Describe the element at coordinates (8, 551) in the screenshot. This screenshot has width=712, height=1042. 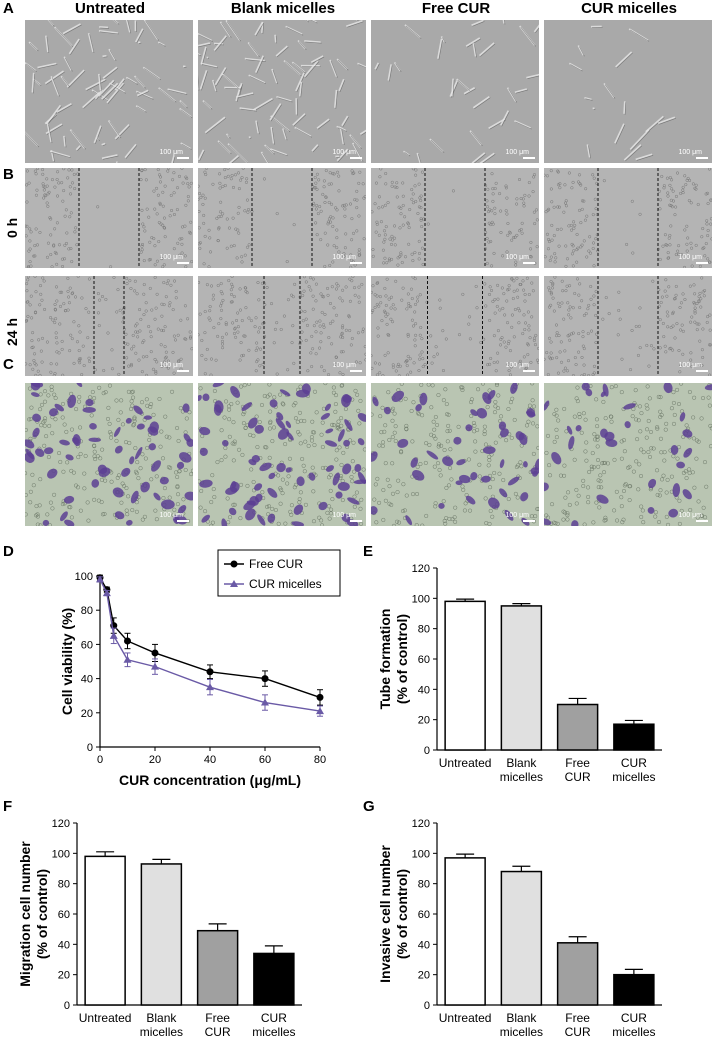
I see `panel-label-d: D` at that location.